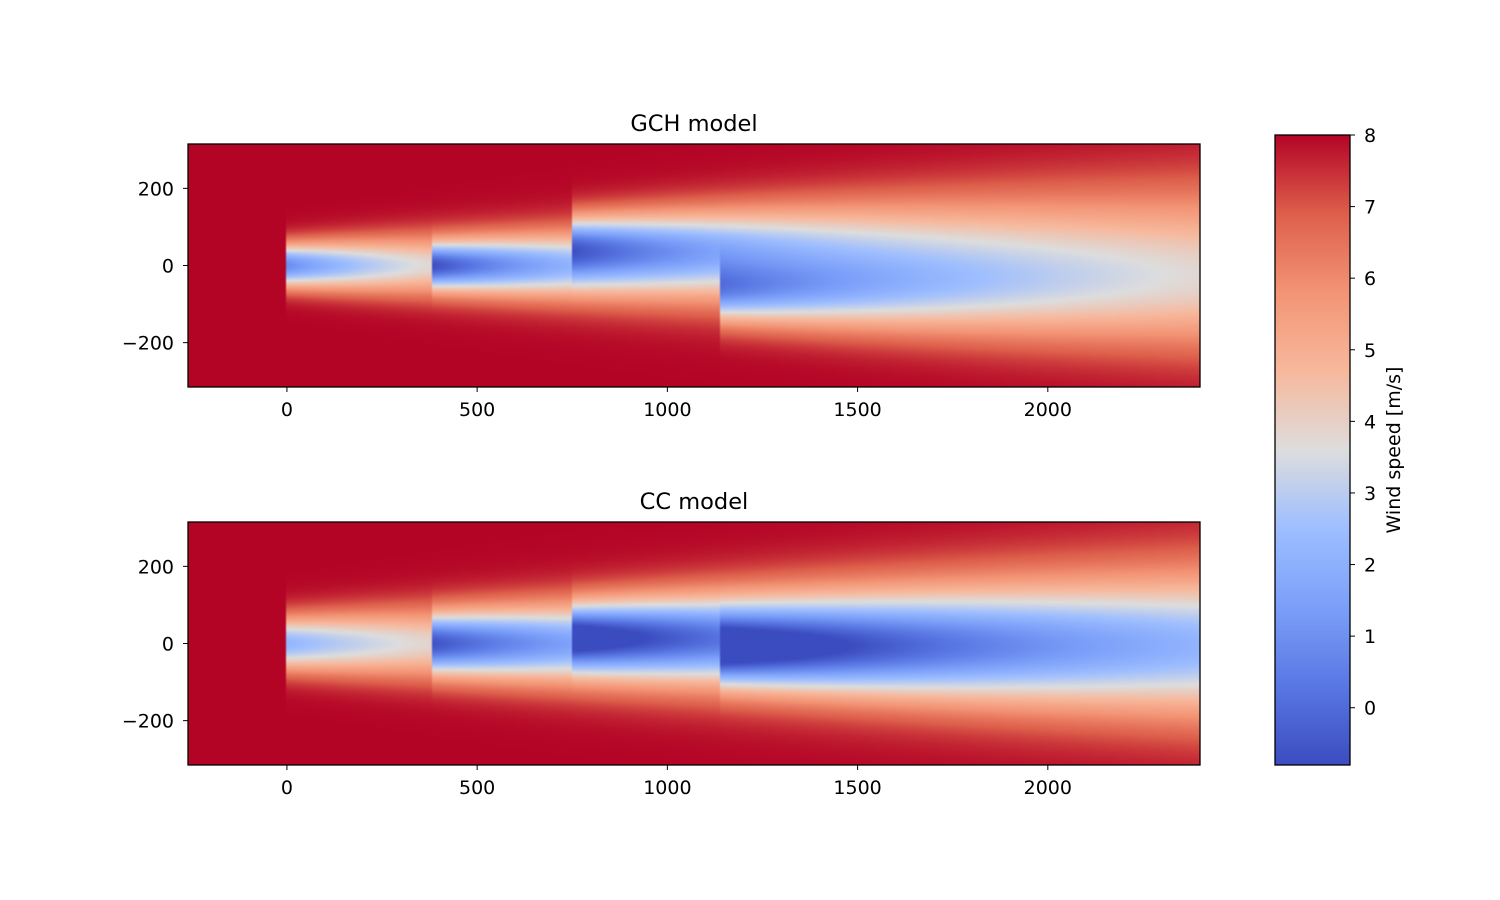 This screenshot has width=1500, height=900. Describe the element at coordinates (1370, 351) in the screenshot. I see `colorbar-tick-label: 5` at that location.